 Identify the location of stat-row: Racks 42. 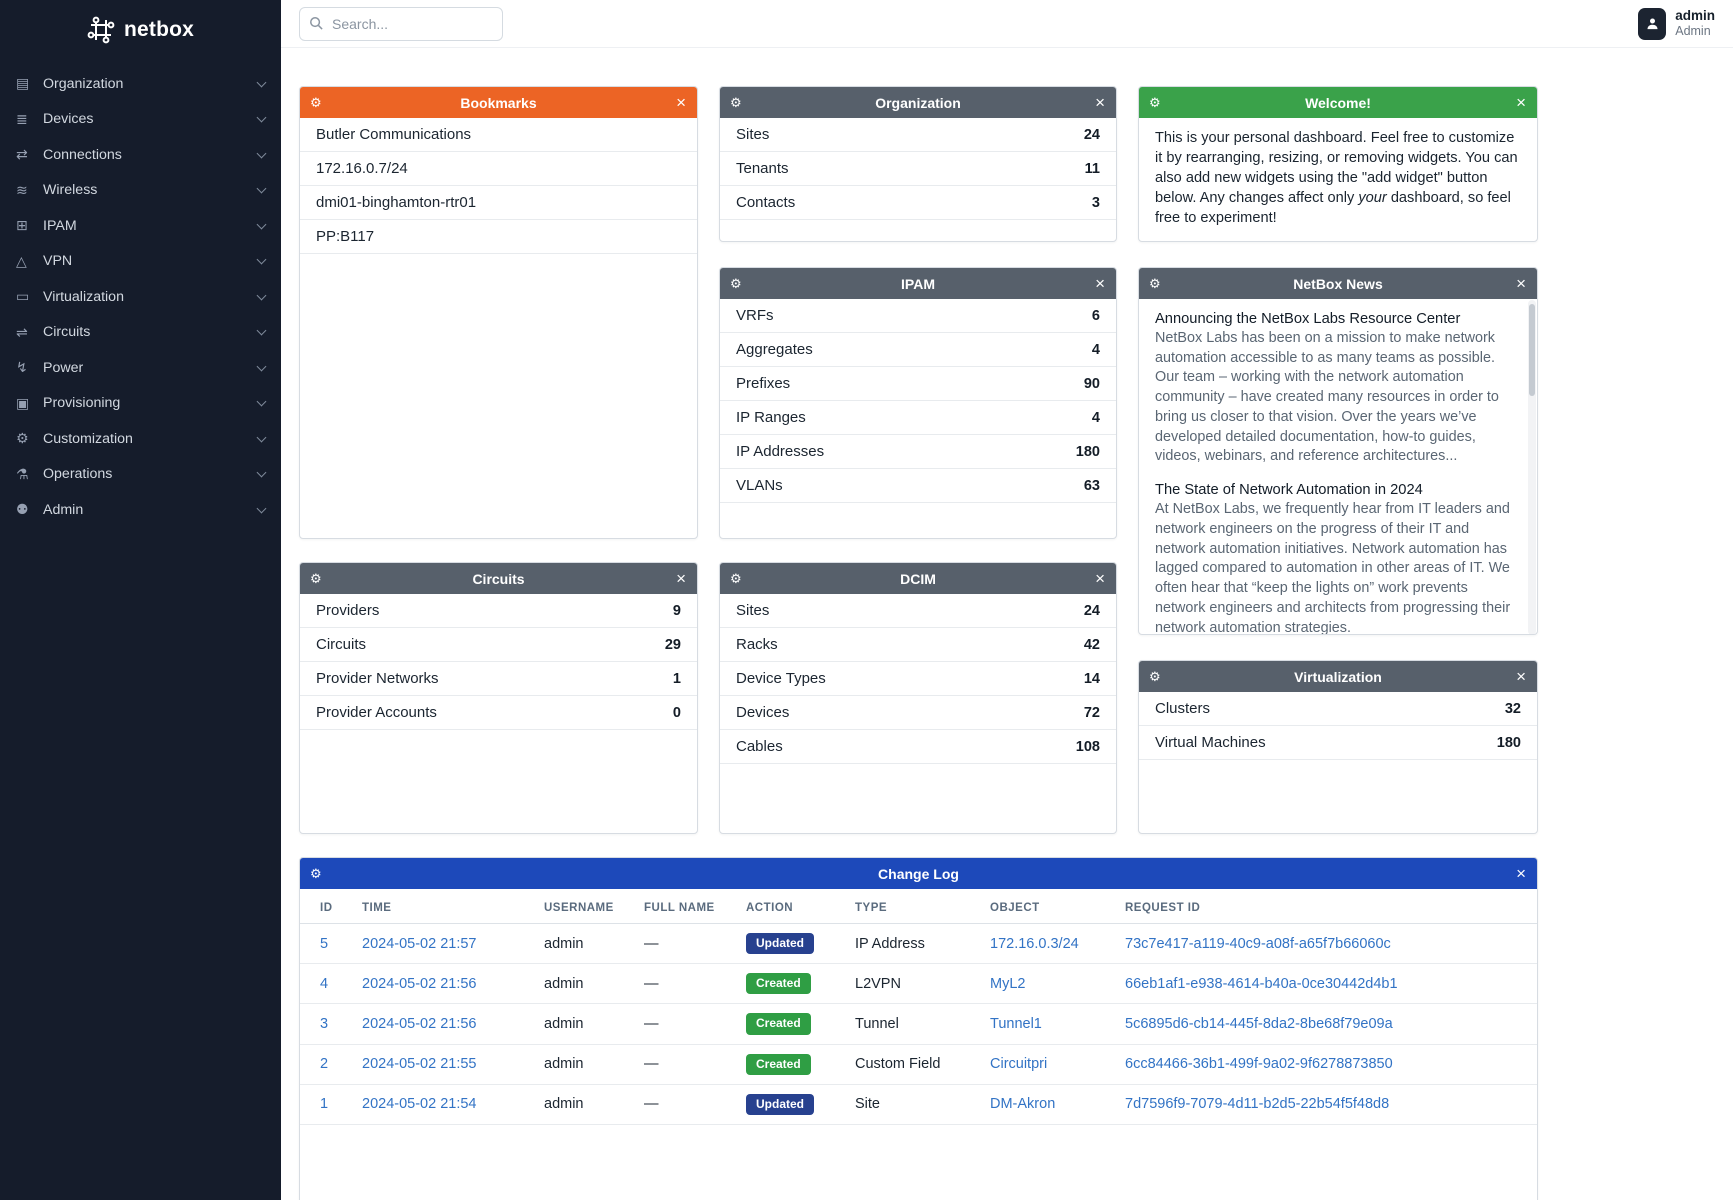
(918, 645).